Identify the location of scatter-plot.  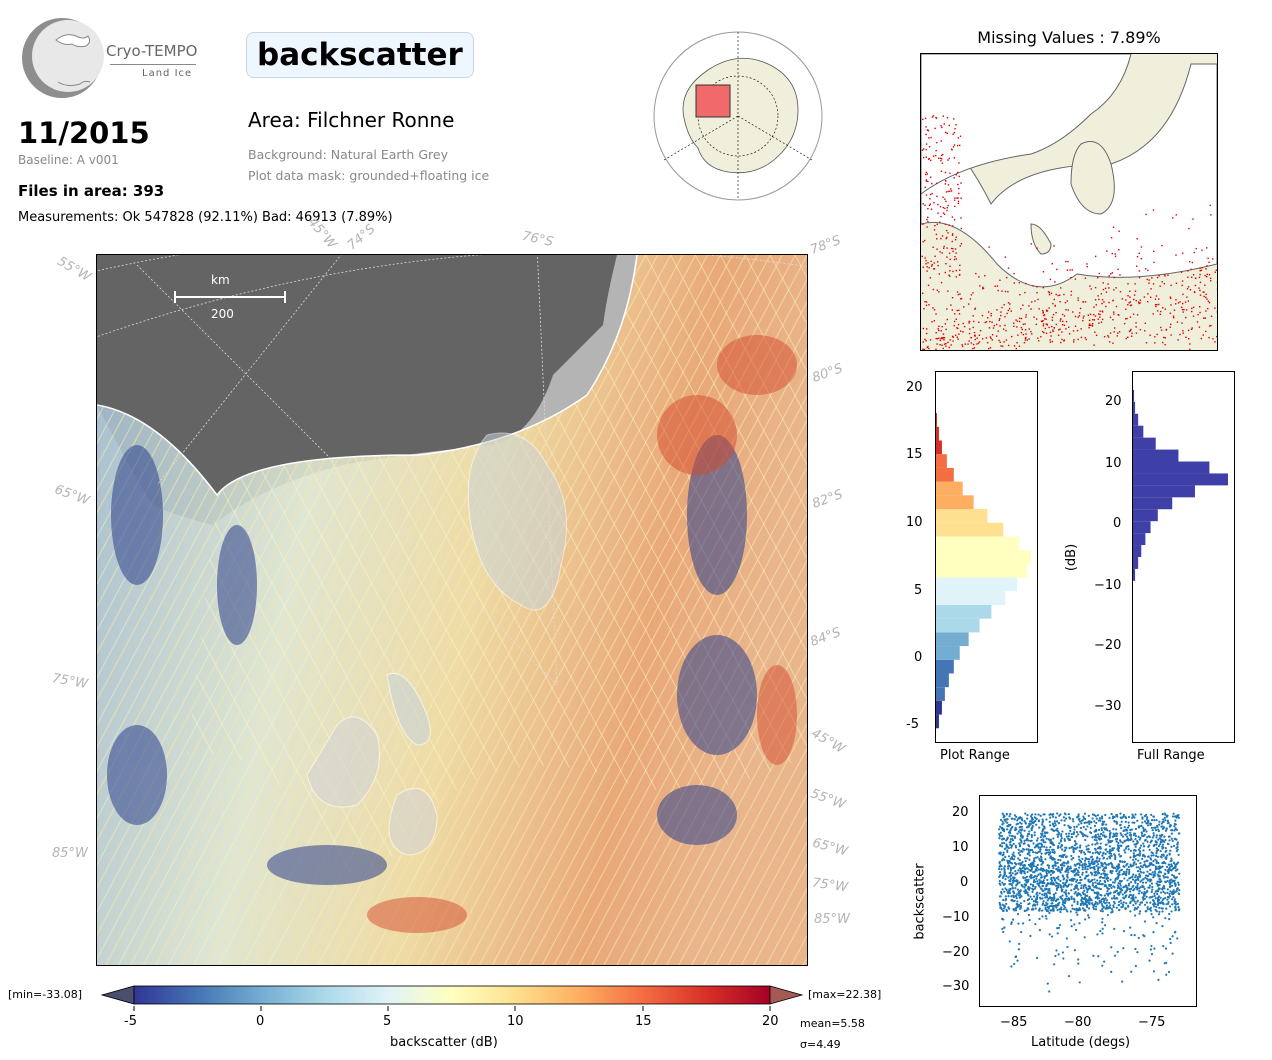
(1088, 901).